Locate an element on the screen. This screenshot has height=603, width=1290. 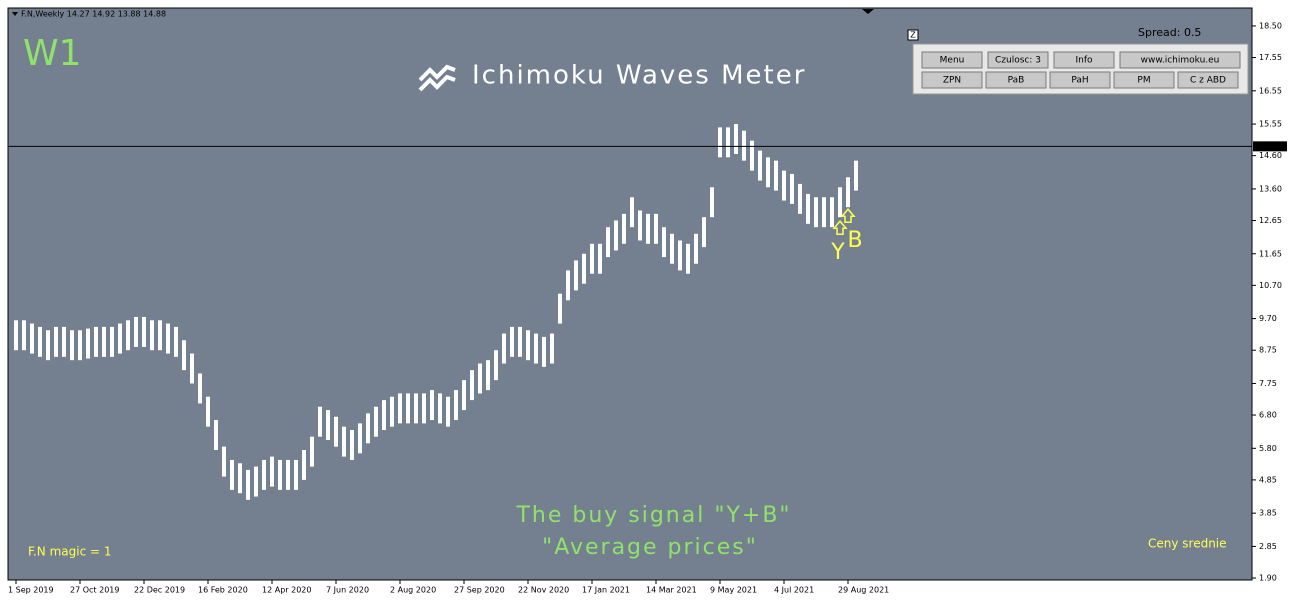
caption: "Average prices" is located at coordinates (650, 547).